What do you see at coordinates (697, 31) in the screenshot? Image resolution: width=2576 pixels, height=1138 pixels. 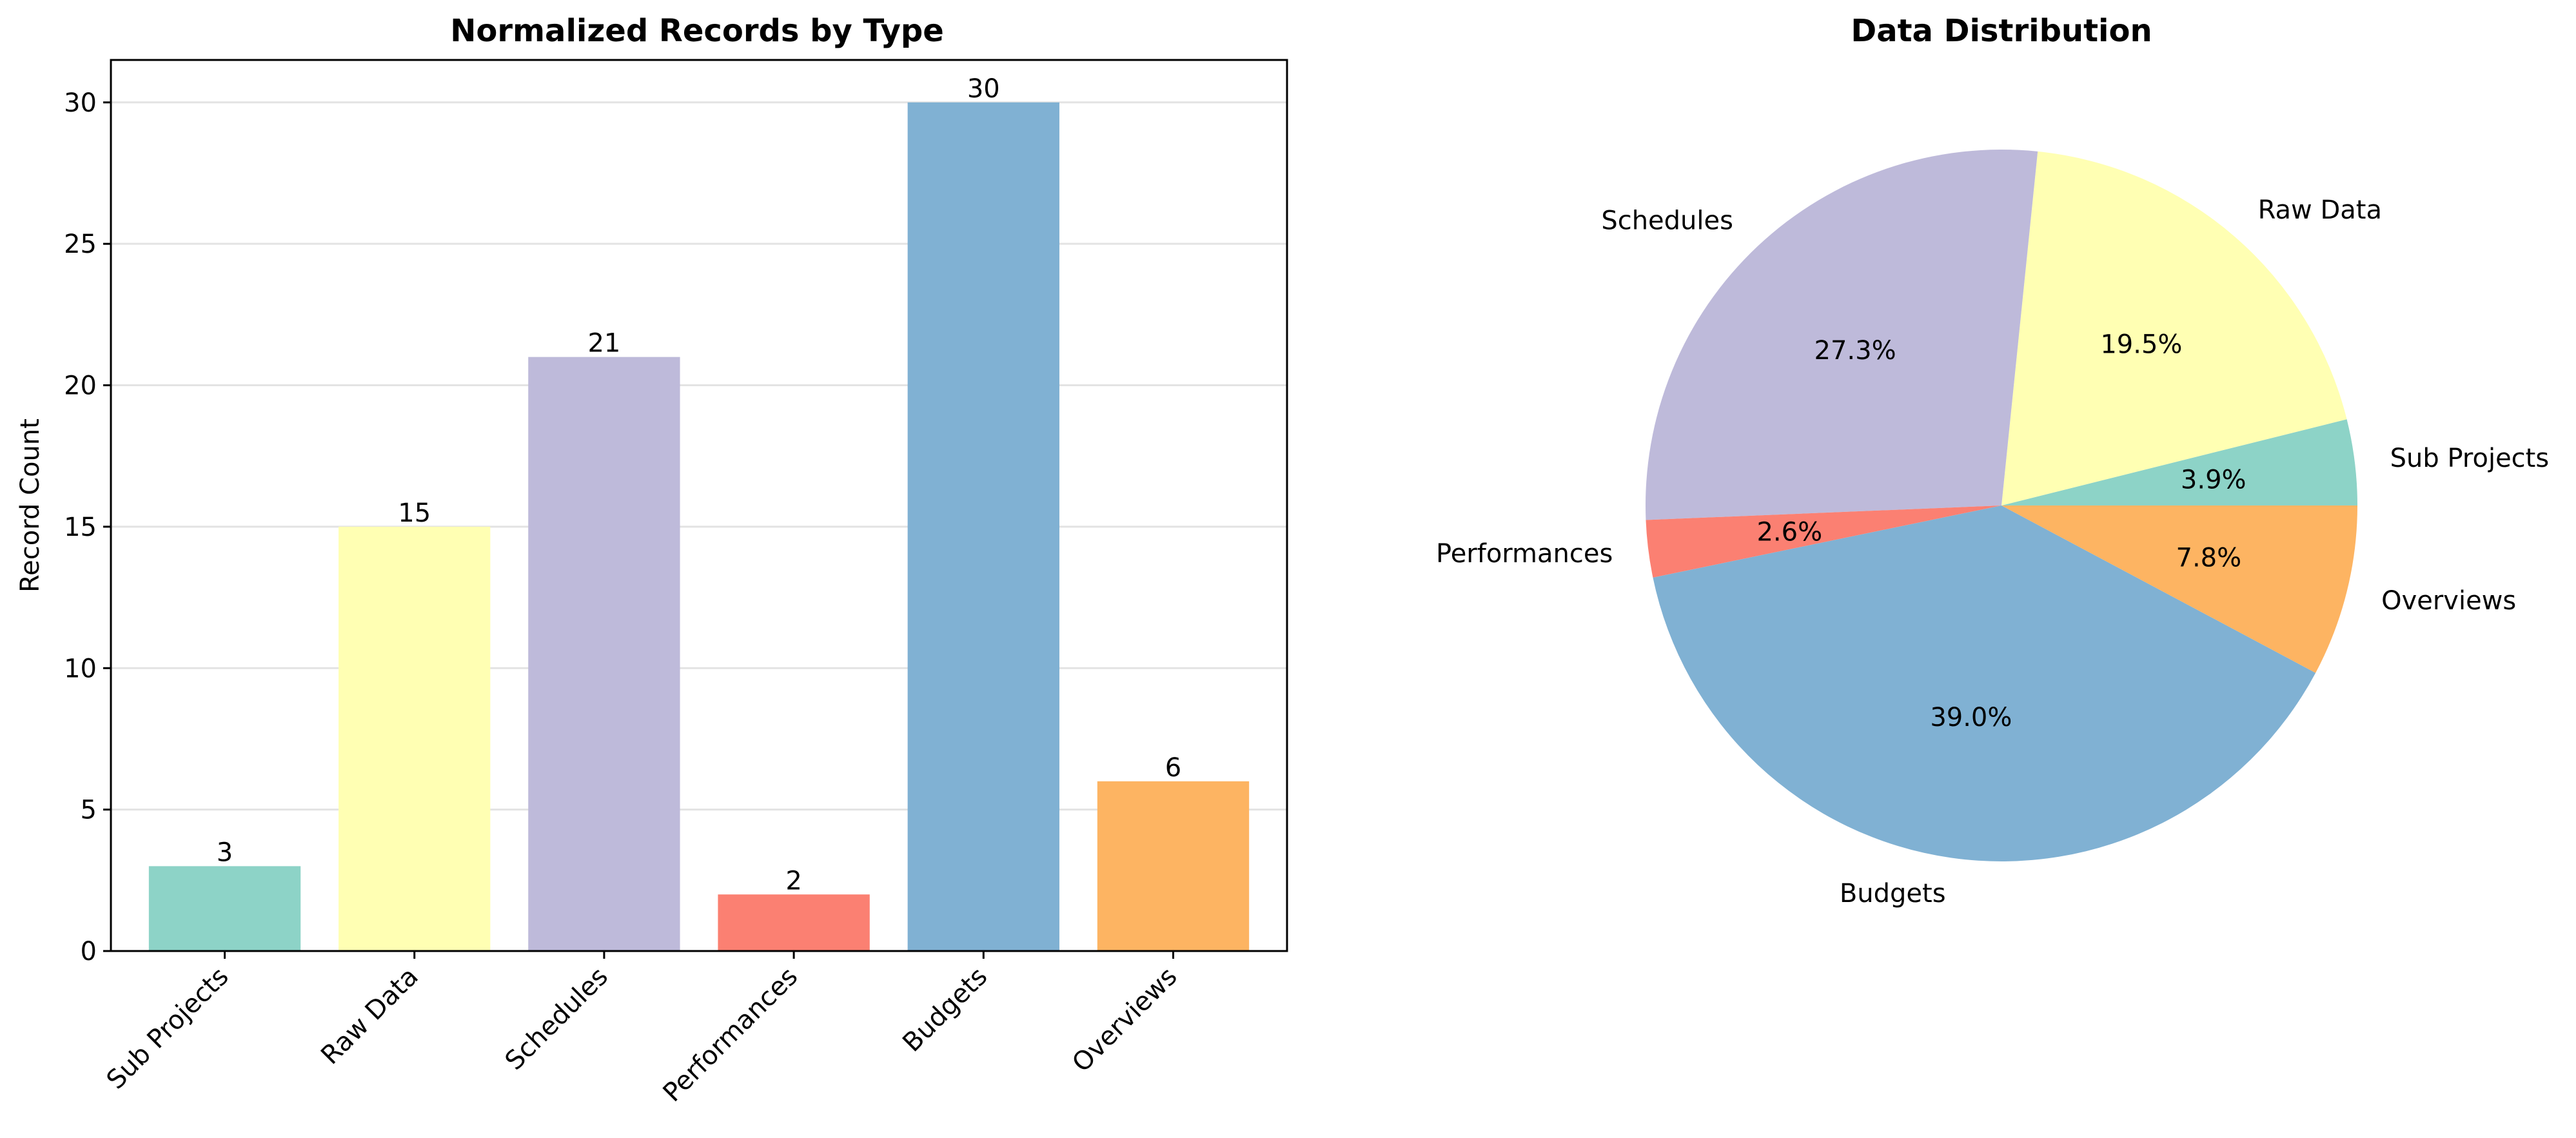 I see `bar-chart-title: Normalized Records by Type` at bounding box center [697, 31].